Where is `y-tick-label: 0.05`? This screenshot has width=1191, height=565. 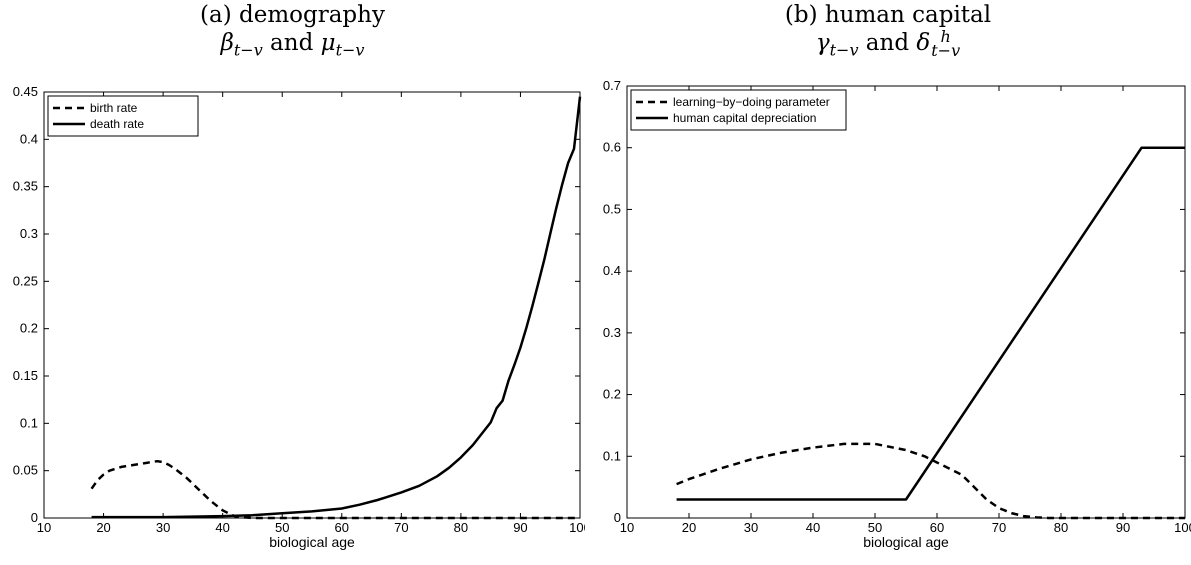
y-tick-label: 0.05 is located at coordinates (25, 470).